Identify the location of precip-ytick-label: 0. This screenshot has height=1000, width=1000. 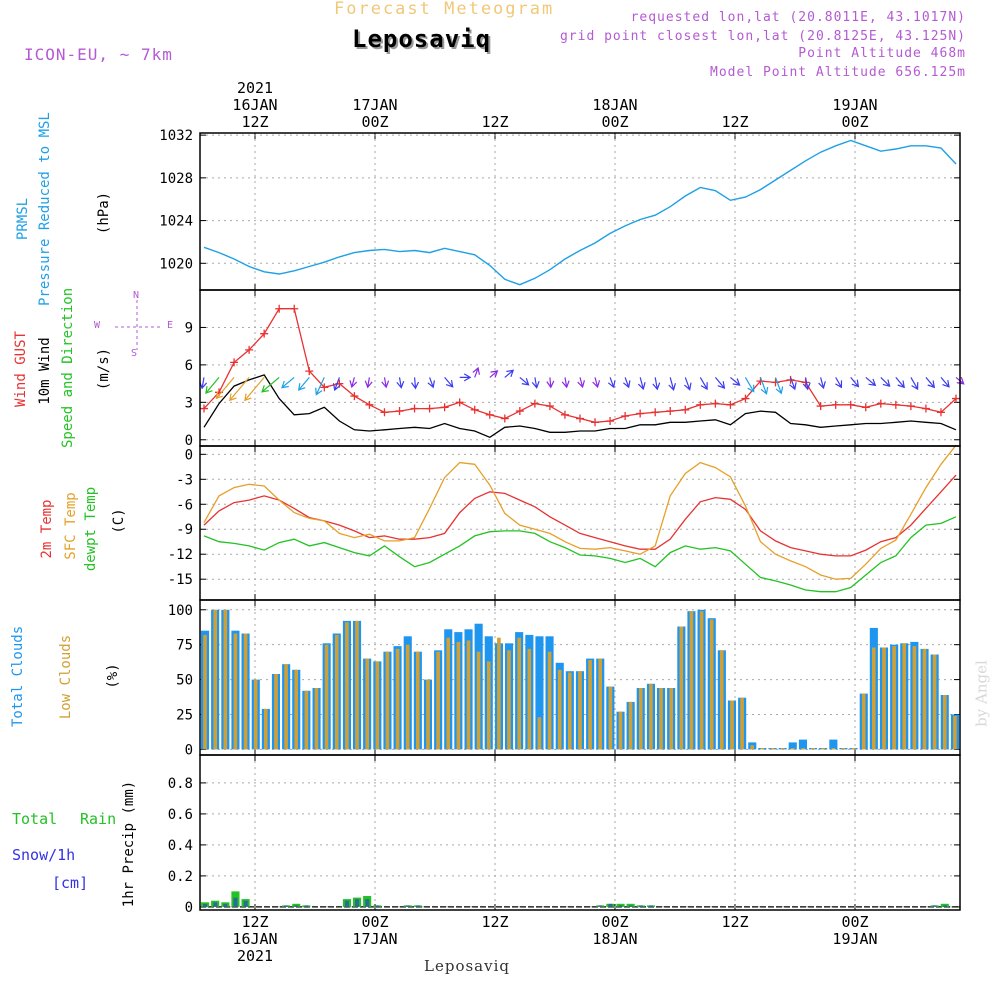
(189, 908).